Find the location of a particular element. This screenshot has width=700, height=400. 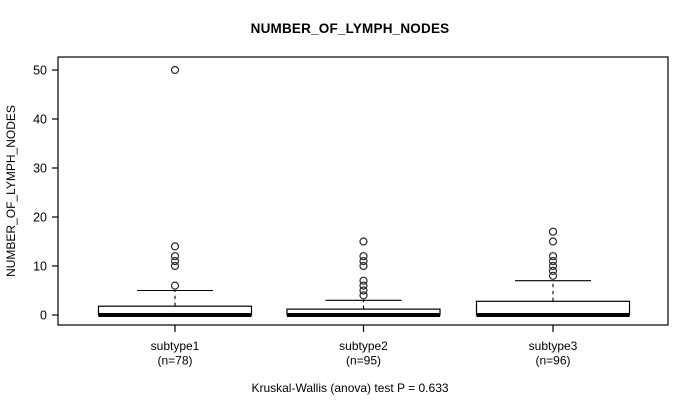

x-tick-sublabel: (n=95) is located at coordinates (363, 361).